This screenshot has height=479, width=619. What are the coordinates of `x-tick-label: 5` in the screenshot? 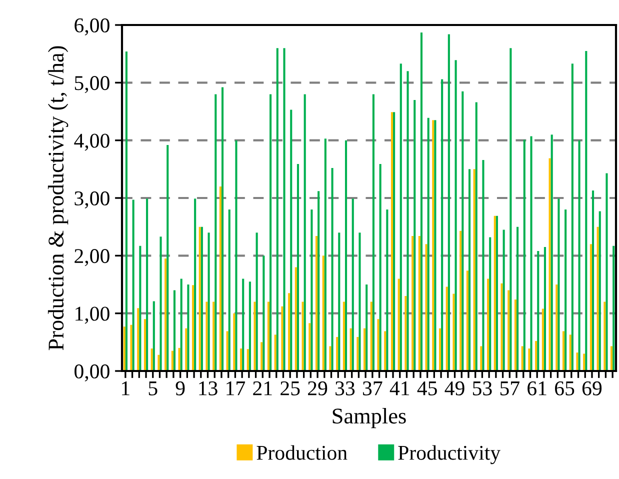 It's located at (153, 389).